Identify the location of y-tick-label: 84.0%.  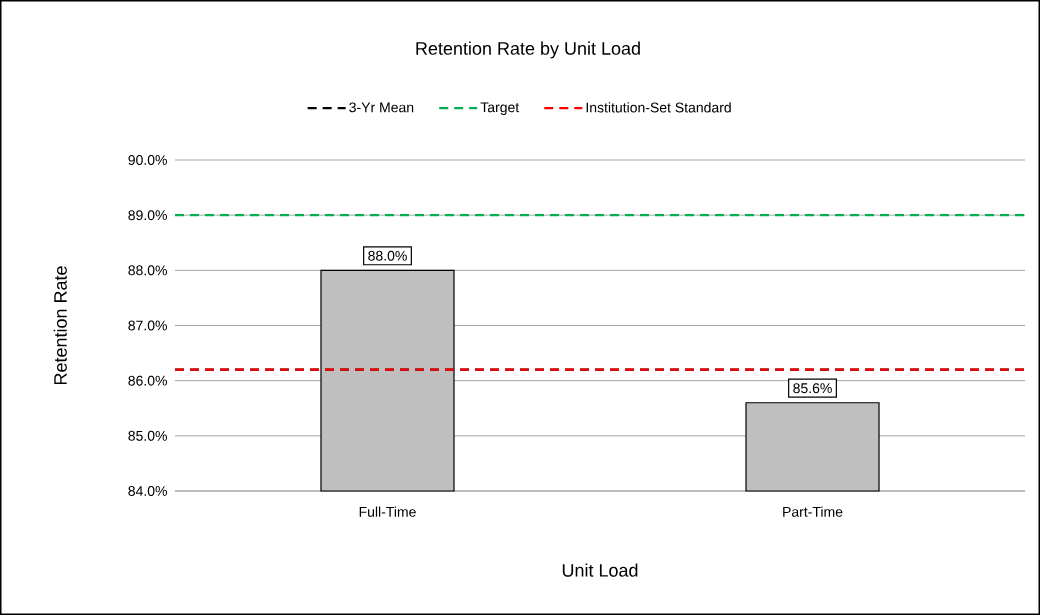
(147, 491).